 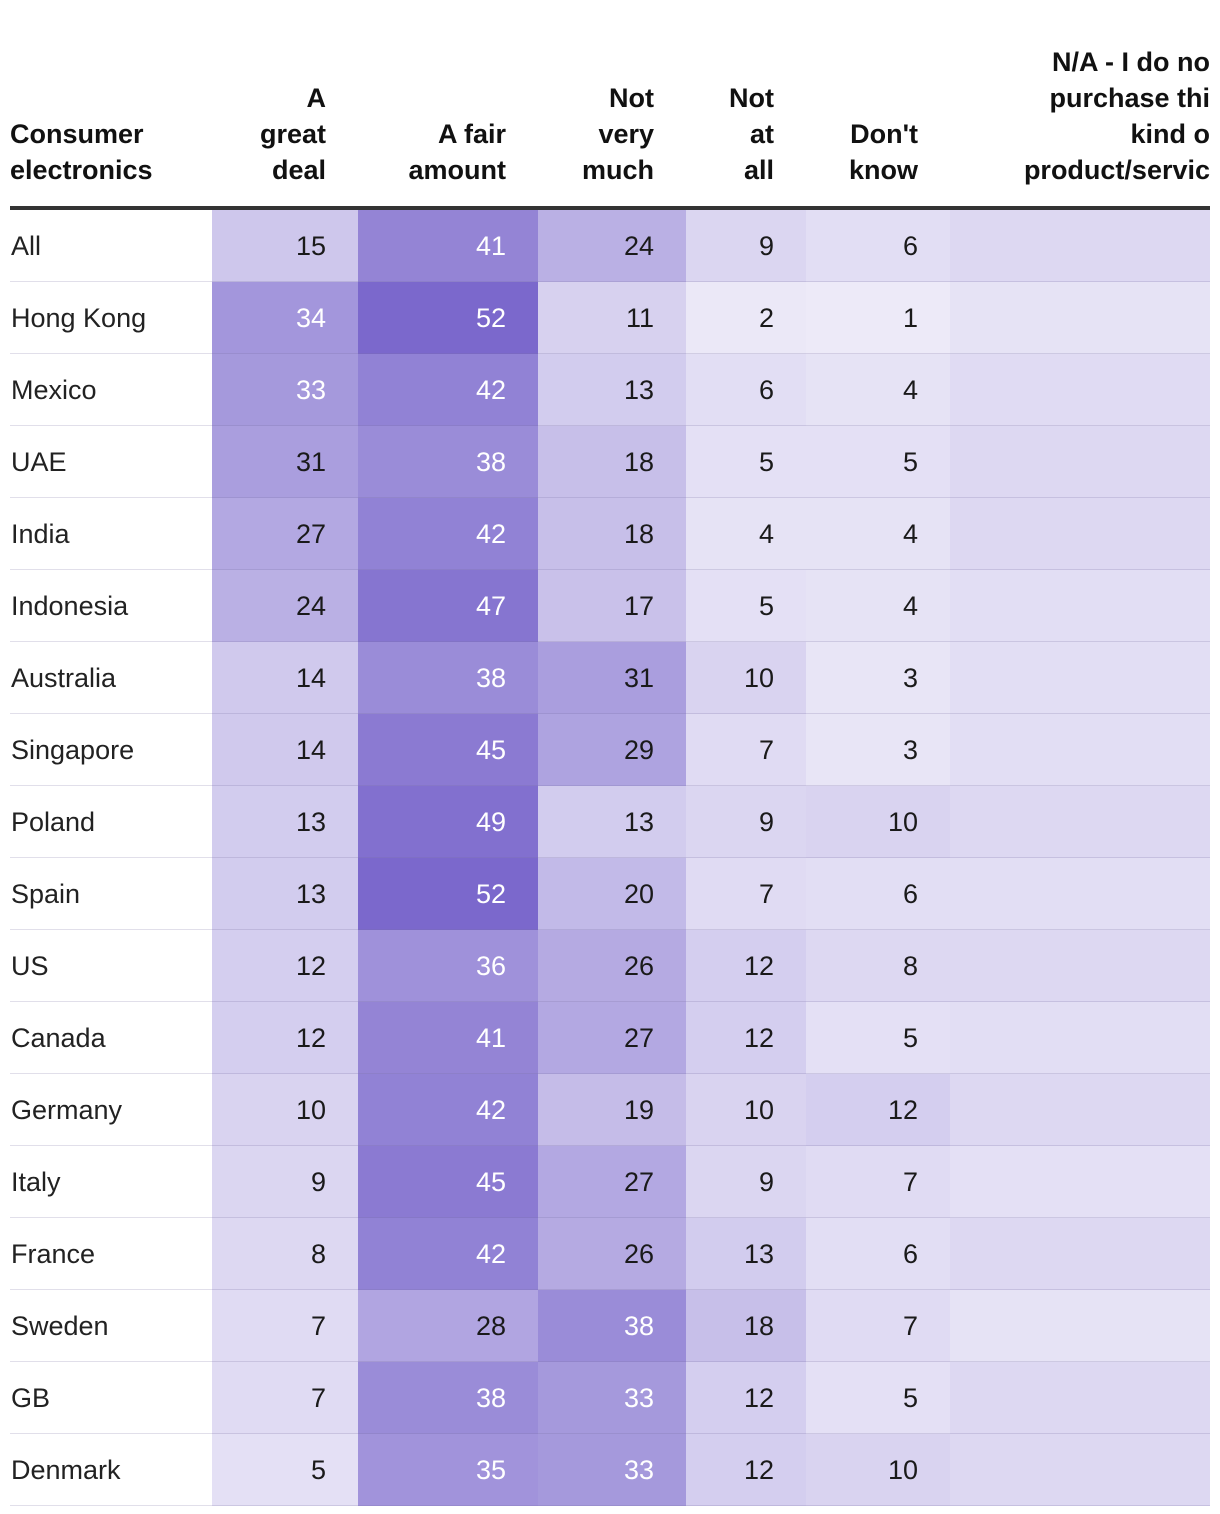 I want to click on value-cell: 15, so click(x=285, y=246).